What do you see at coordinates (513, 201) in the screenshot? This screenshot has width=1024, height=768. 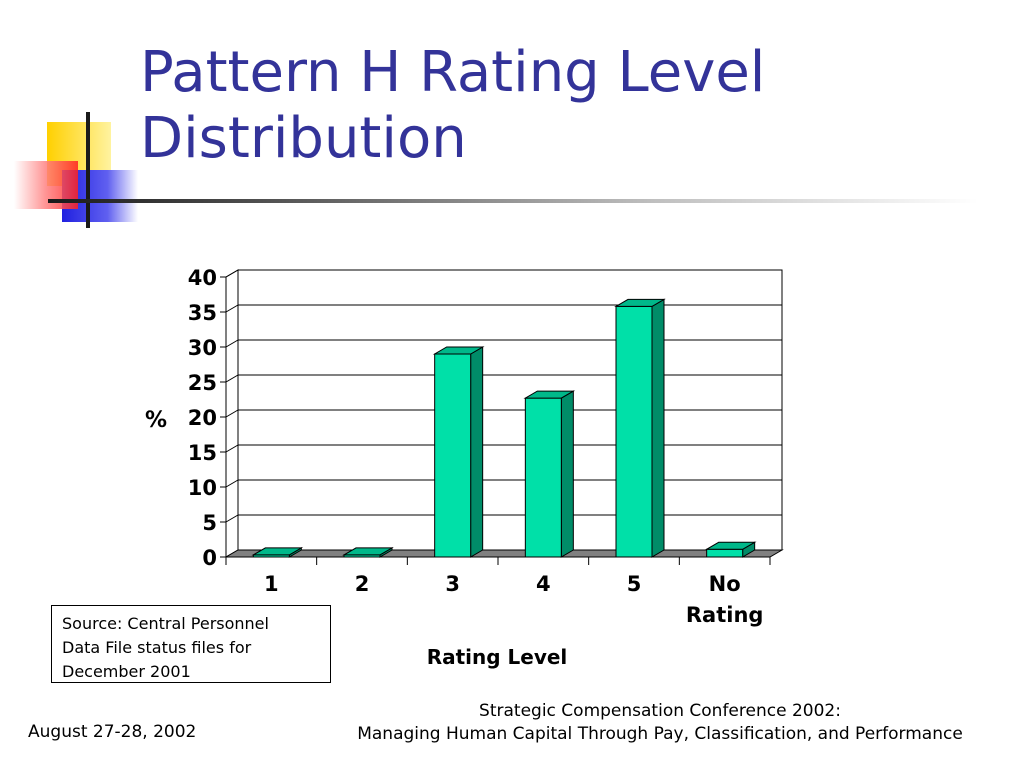 I see `title-underline` at bounding box center [513, 201].